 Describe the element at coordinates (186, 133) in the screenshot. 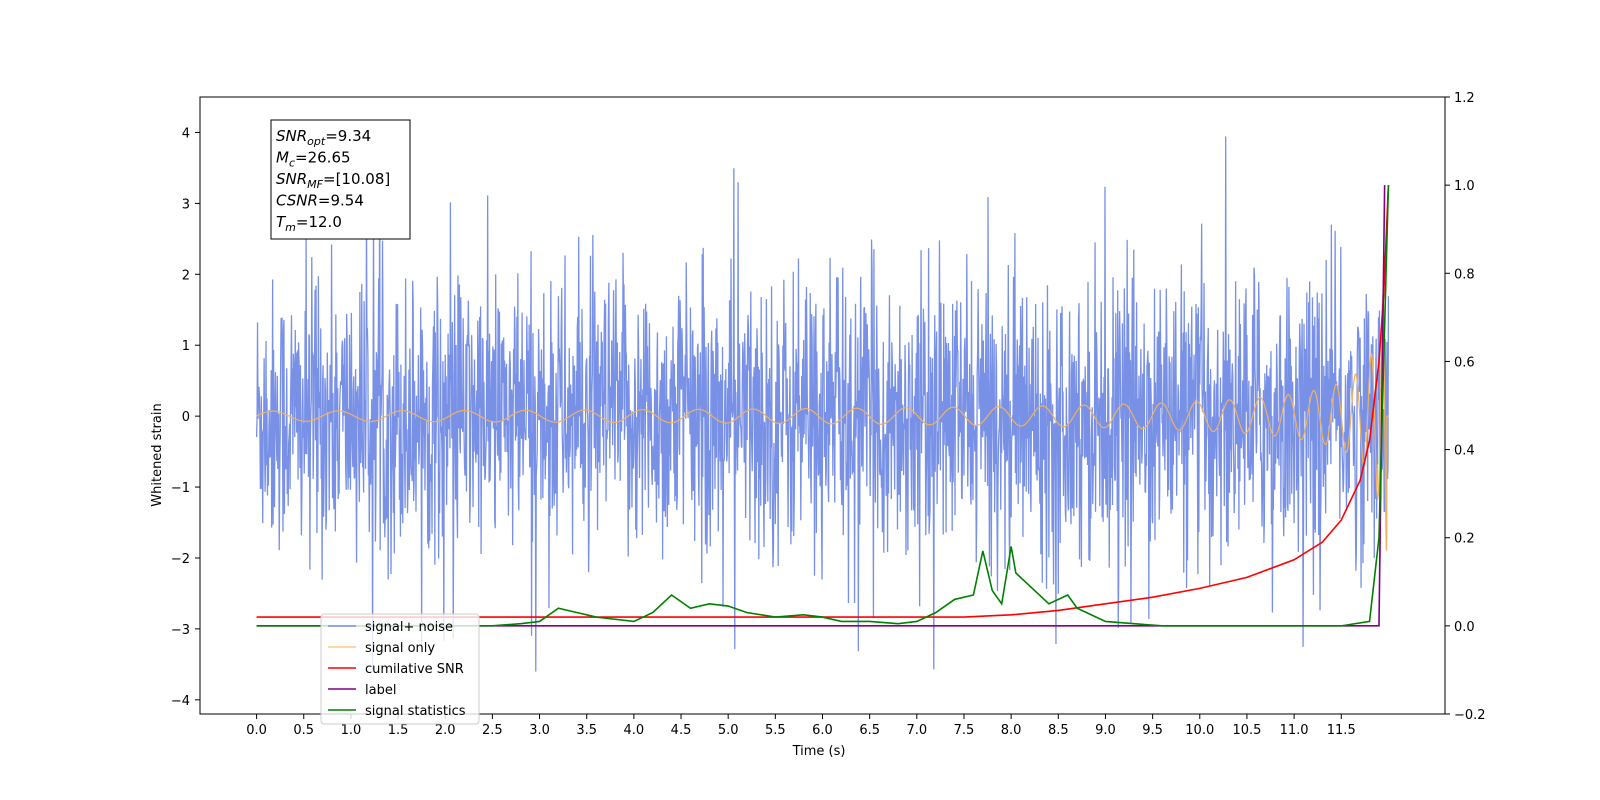

I see `y-tick-label: 4` at that location.